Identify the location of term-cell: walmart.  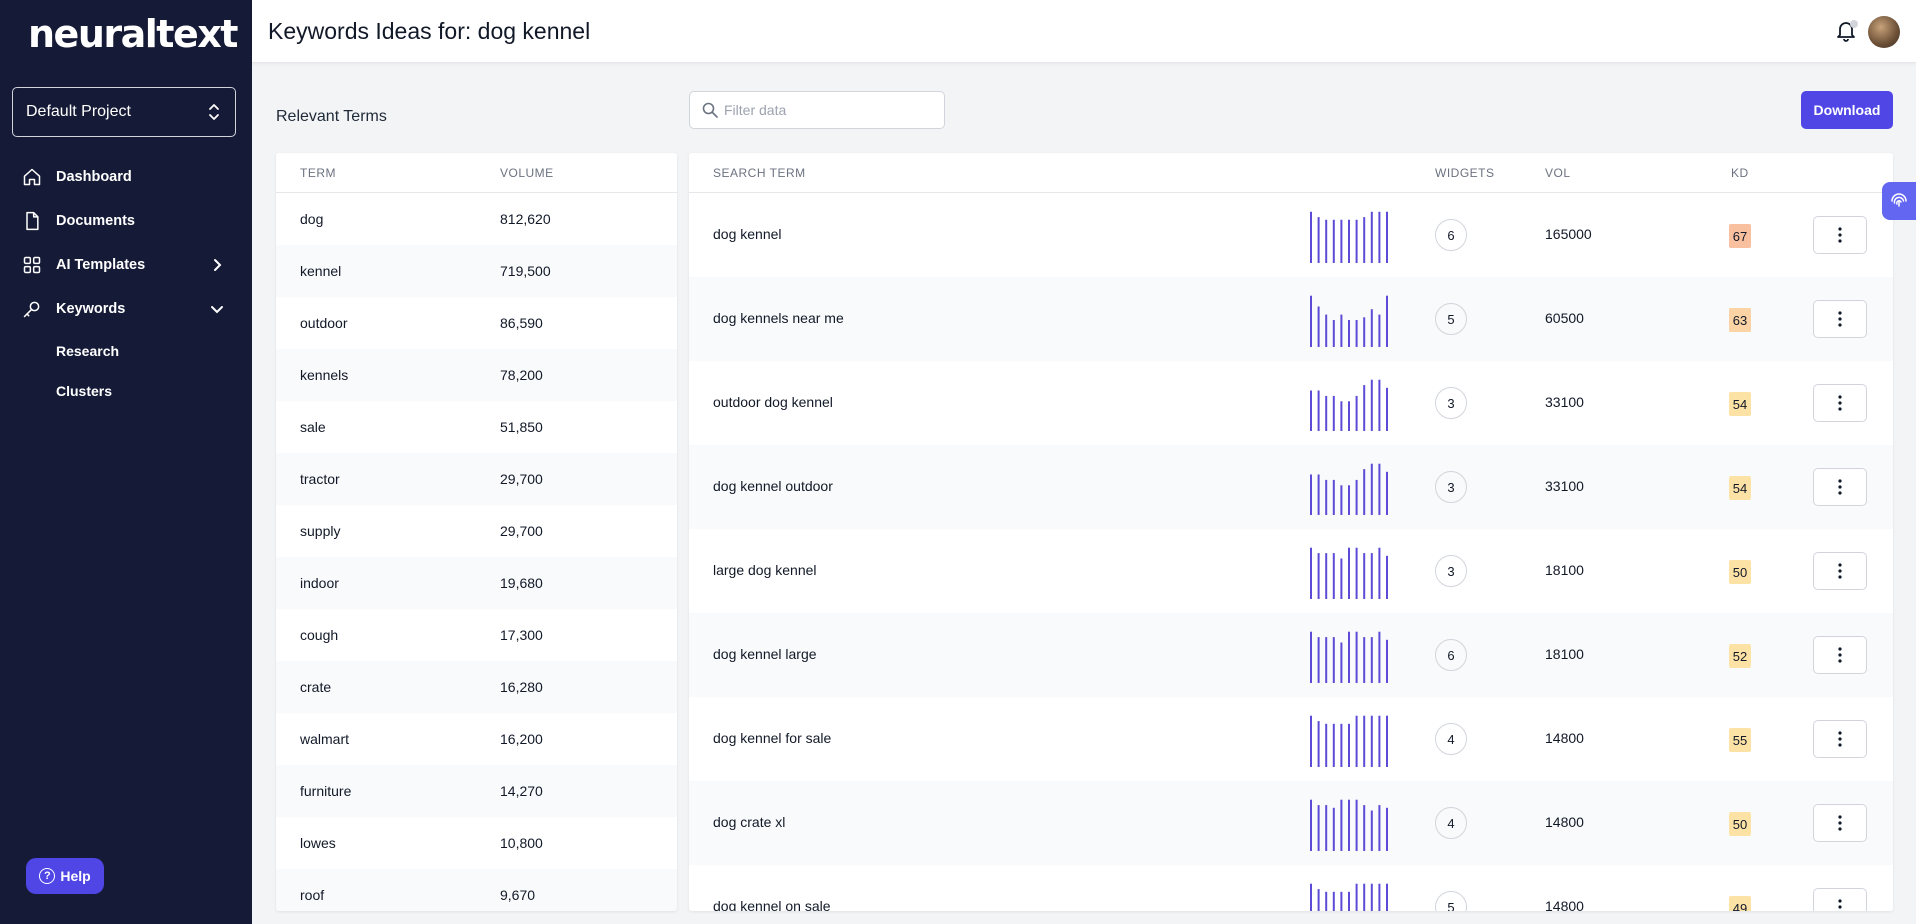
(325, 739).